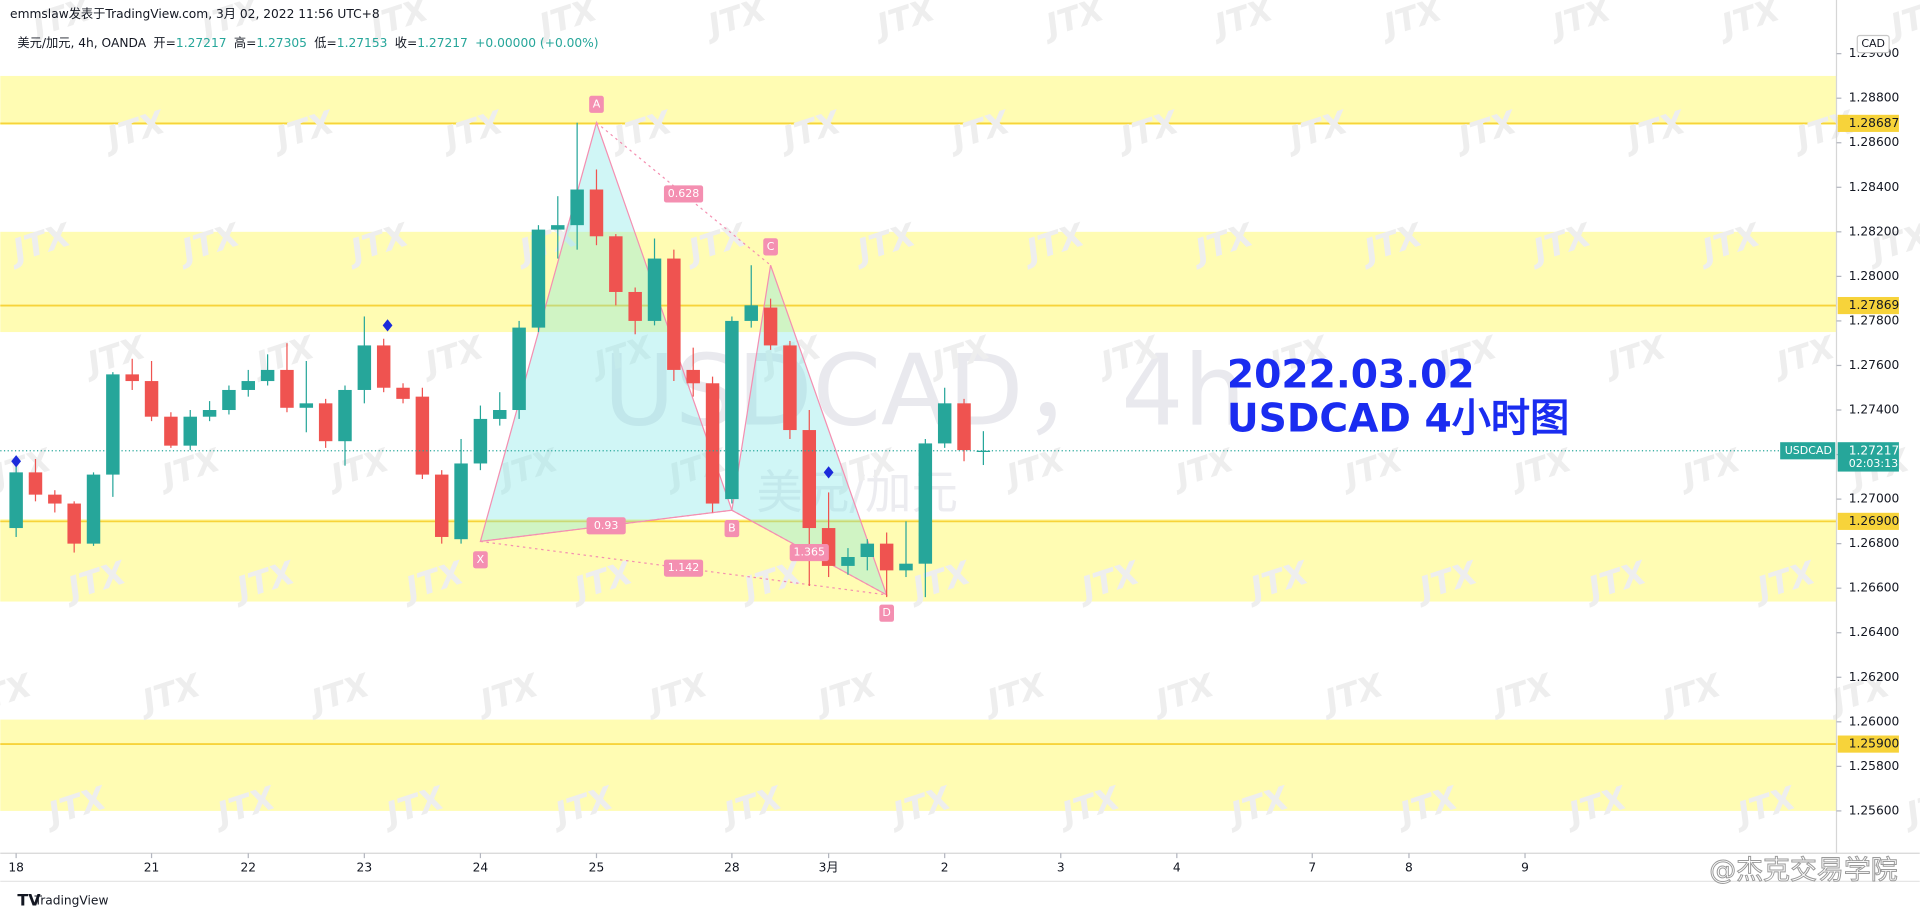 Image resolution: width=1920 pixels, height=923 pixels. I want to click on level-label: 1.26900, so click(1874, 521).